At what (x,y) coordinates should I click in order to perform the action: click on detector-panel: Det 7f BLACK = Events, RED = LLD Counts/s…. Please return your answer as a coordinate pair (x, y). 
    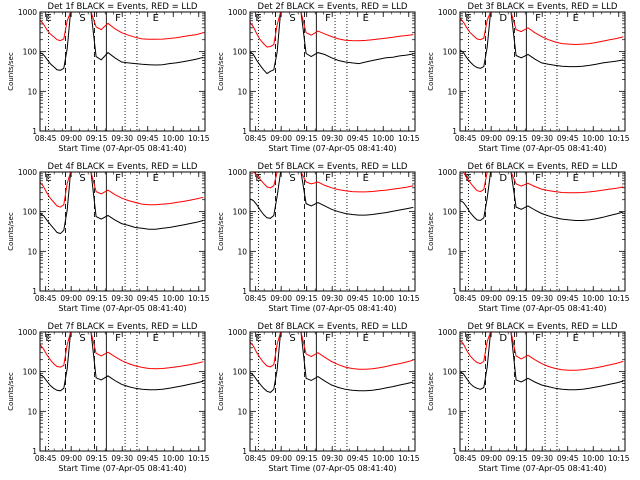
    Looking at the image, I should click on (108, 397).